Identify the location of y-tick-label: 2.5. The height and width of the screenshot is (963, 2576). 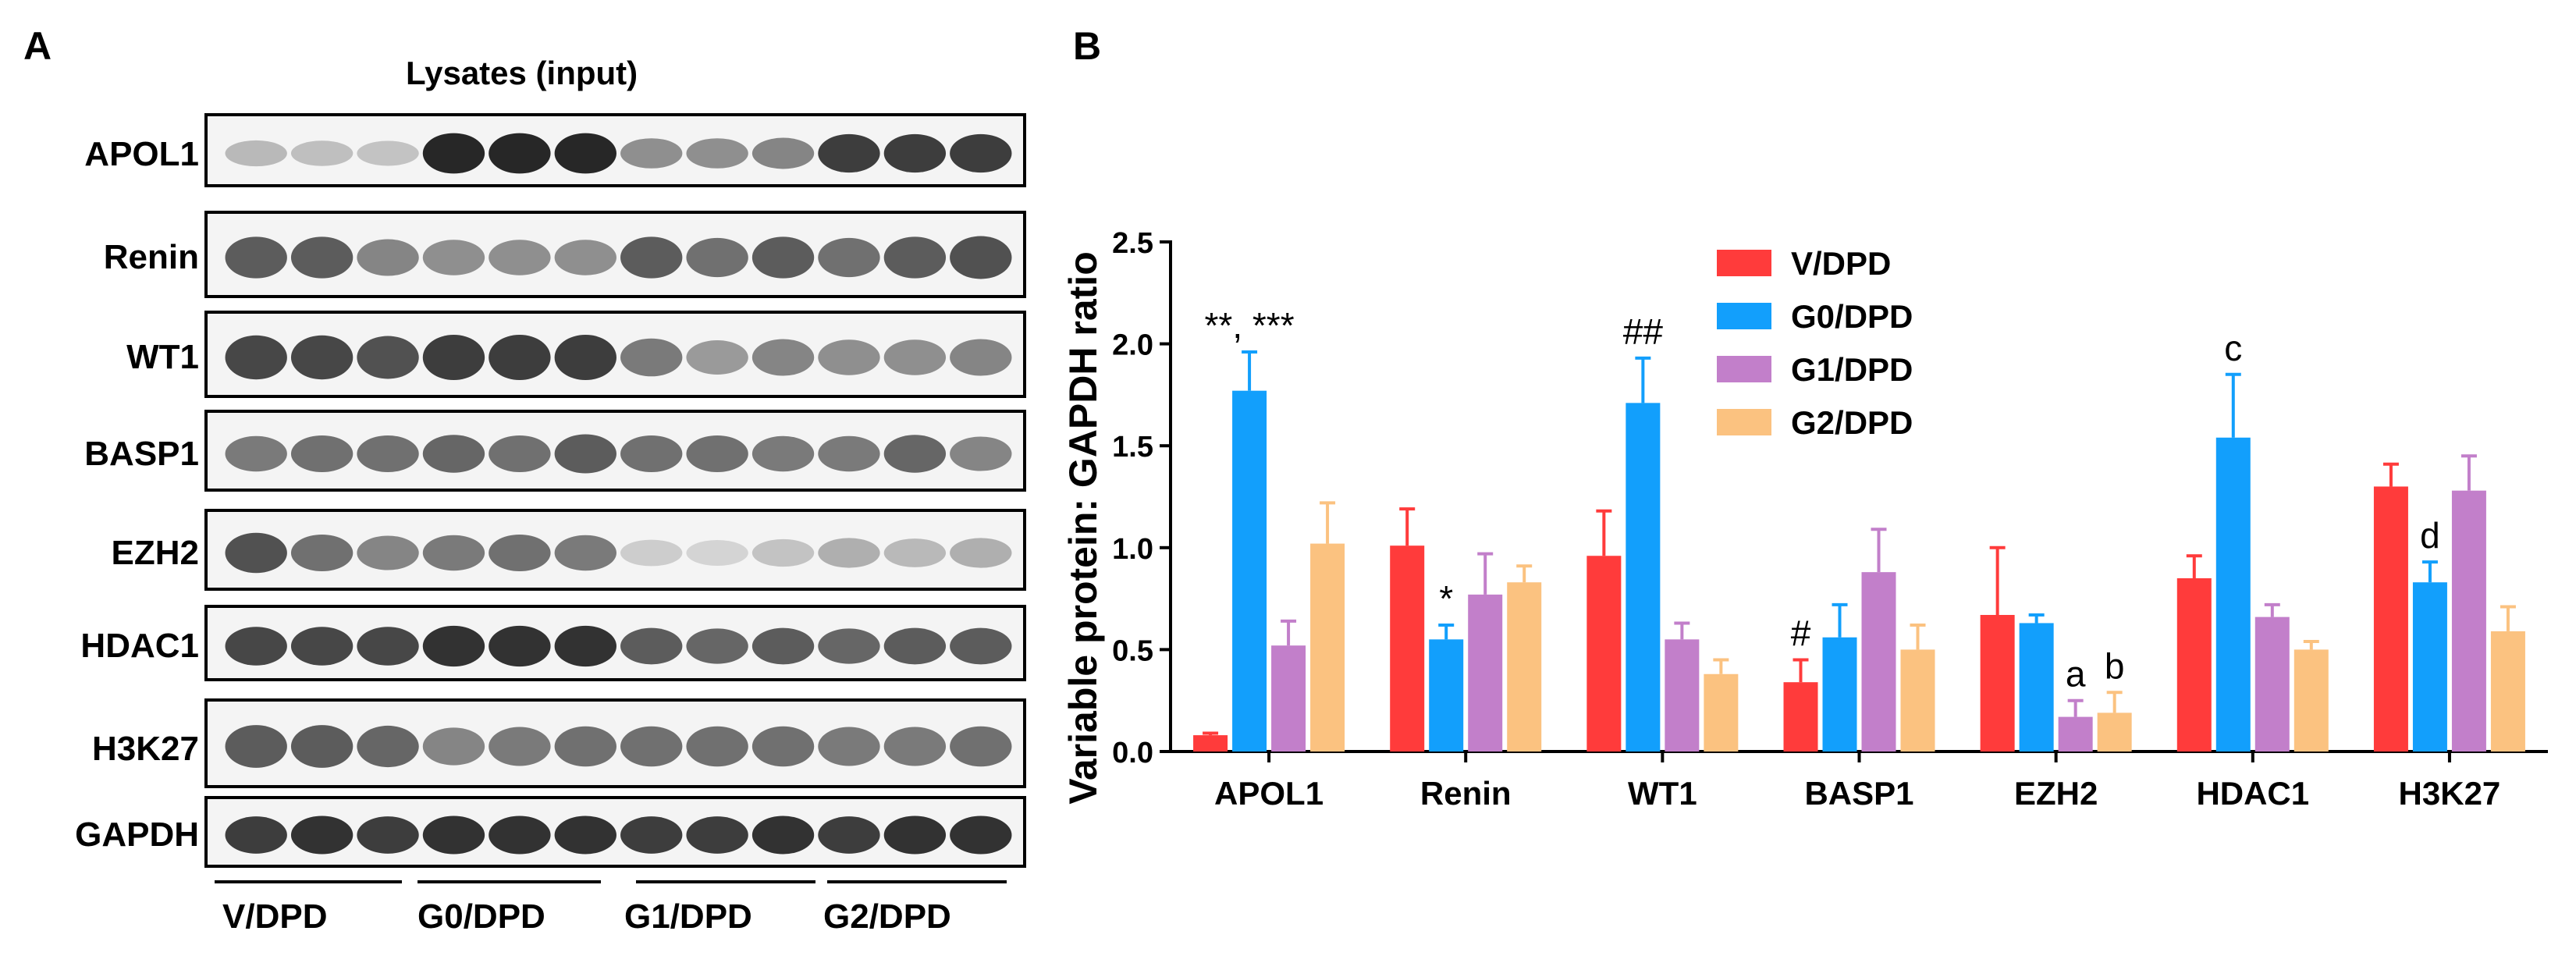
(1132, 243).